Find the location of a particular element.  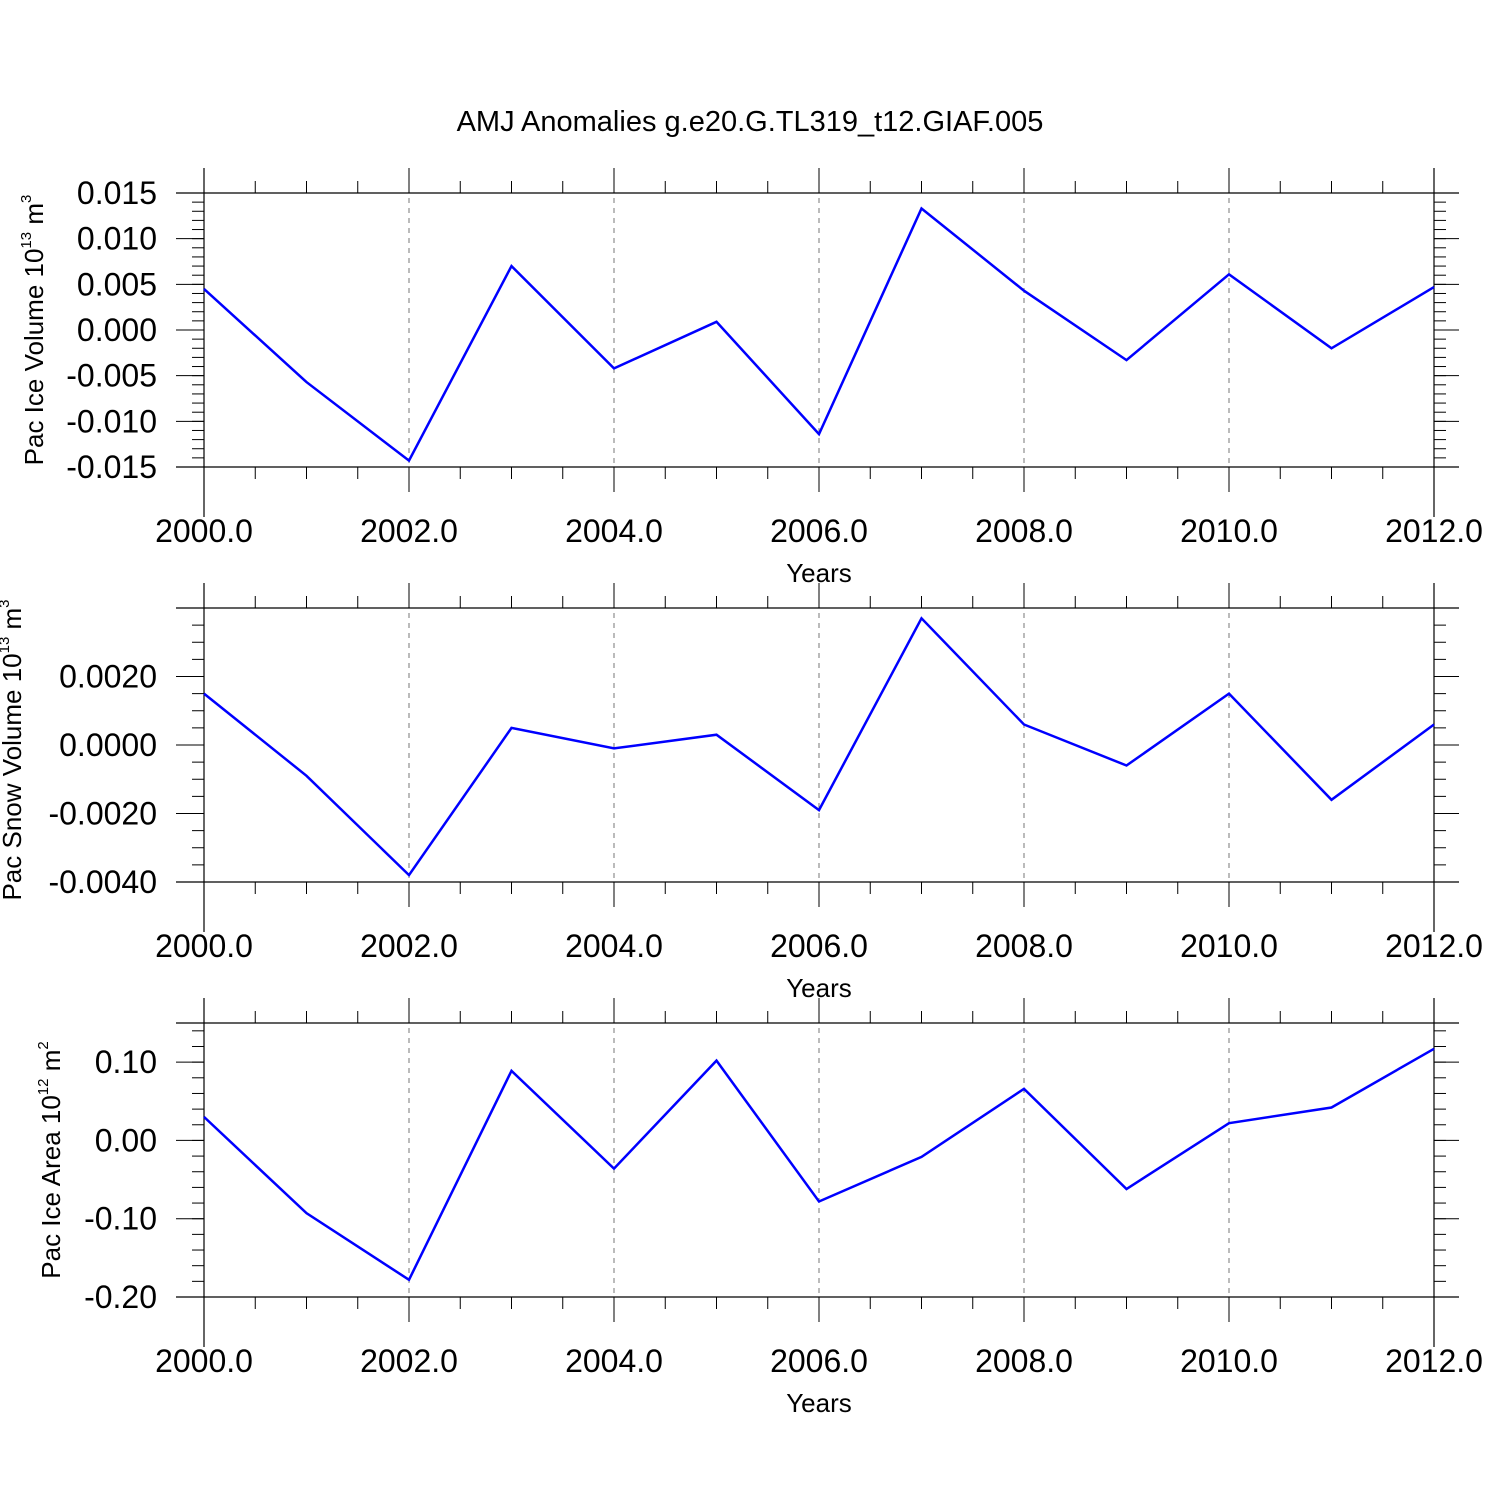

panel-1-y-axis-title: Pac Ice Volume 1013 m3 is located at coordinates (33, 330).